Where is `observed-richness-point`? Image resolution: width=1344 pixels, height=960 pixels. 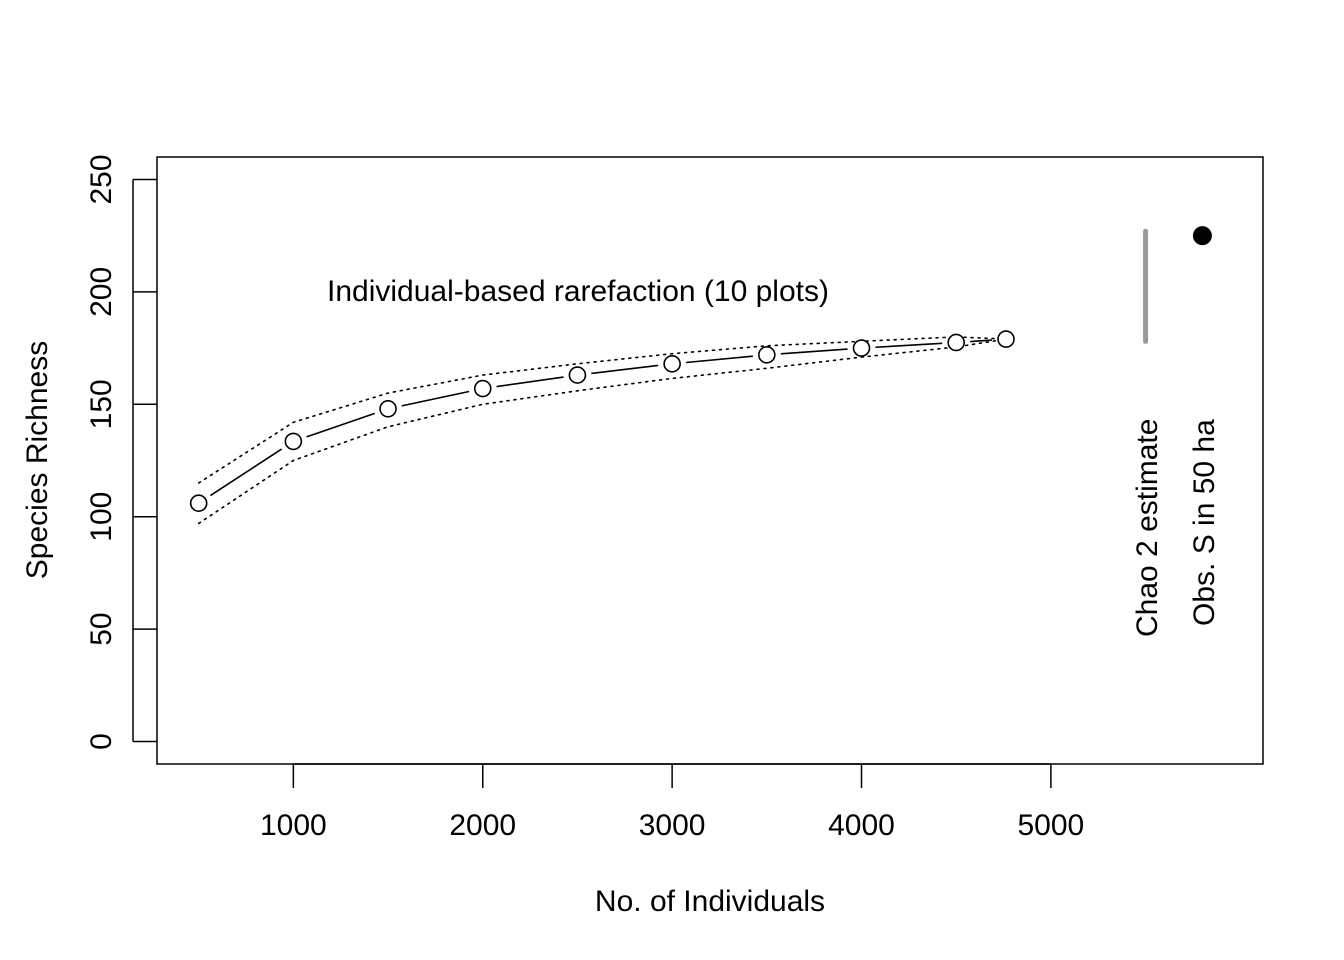 observed-richness-point is located at coordinates (1202, 236).